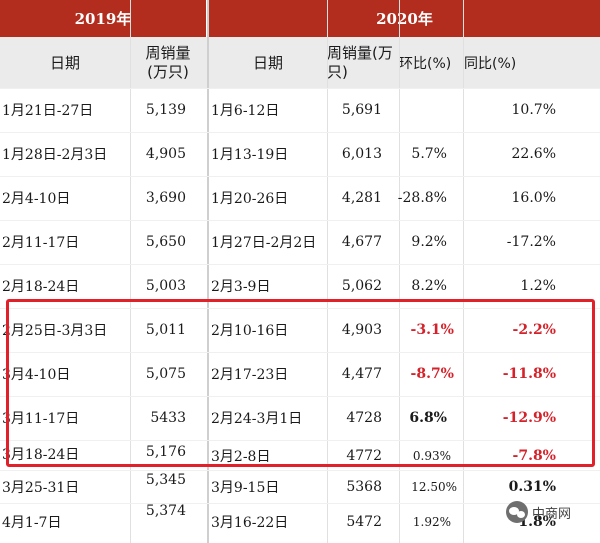 The image size is (600, 543). What do you see at coordinates (529, 418) in the screenshot?
I see `cell-yoy: -12.9%` at bounding box center [529, 418].